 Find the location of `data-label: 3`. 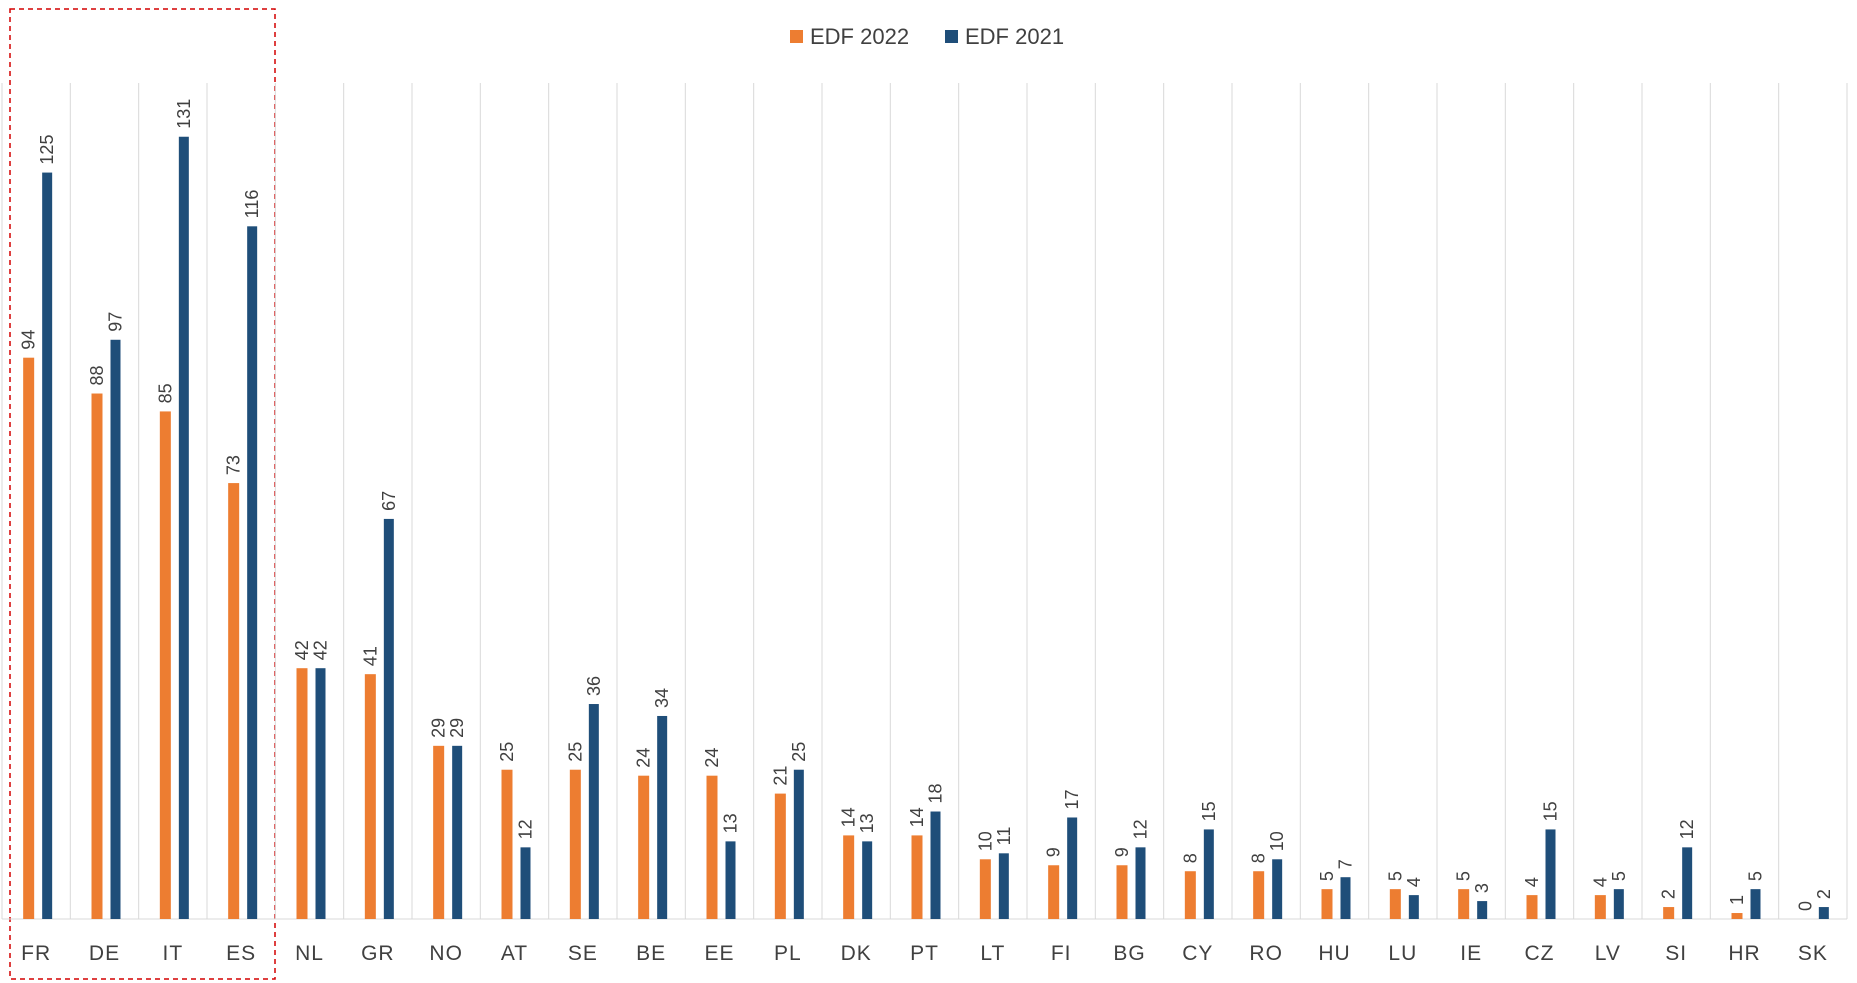

data-label: 3 is located at coordinates (1482, 888).